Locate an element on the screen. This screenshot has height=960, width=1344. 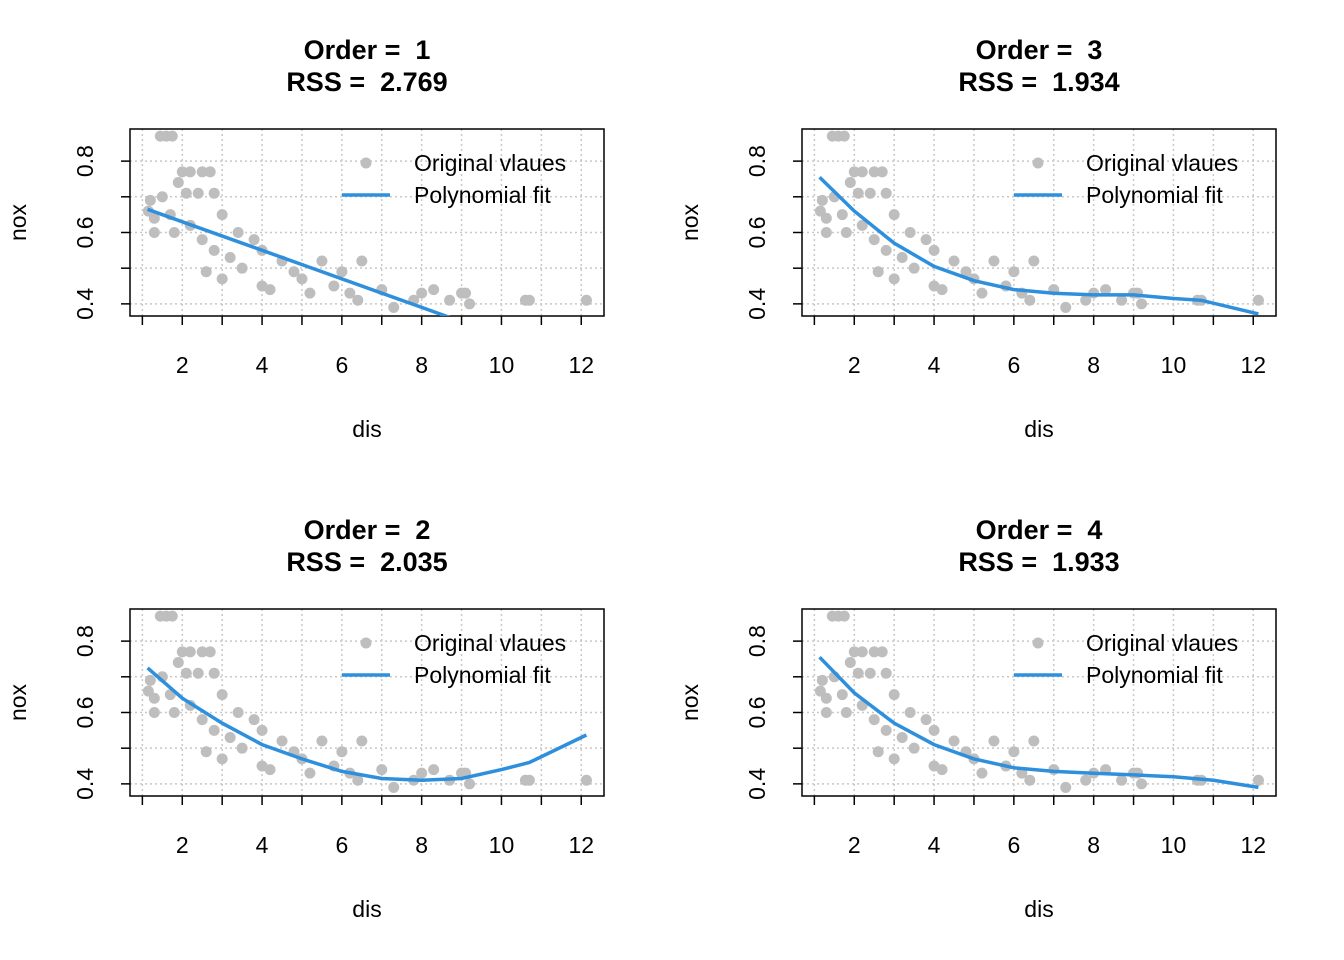
x-tick-label: 6 is located at coordinates (341, 845).